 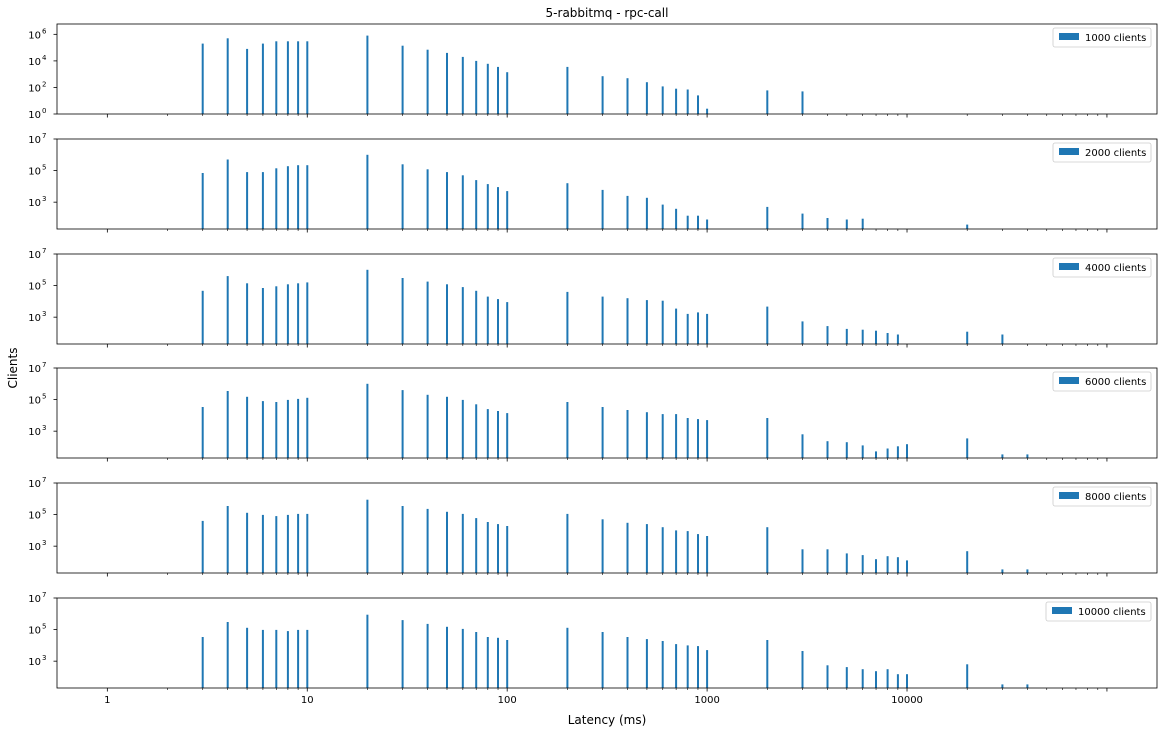 What do you see at coordinates (44, 168) in the screenshot?
I see `y-tick-exponent: 5` at bounding box center [44, 168].